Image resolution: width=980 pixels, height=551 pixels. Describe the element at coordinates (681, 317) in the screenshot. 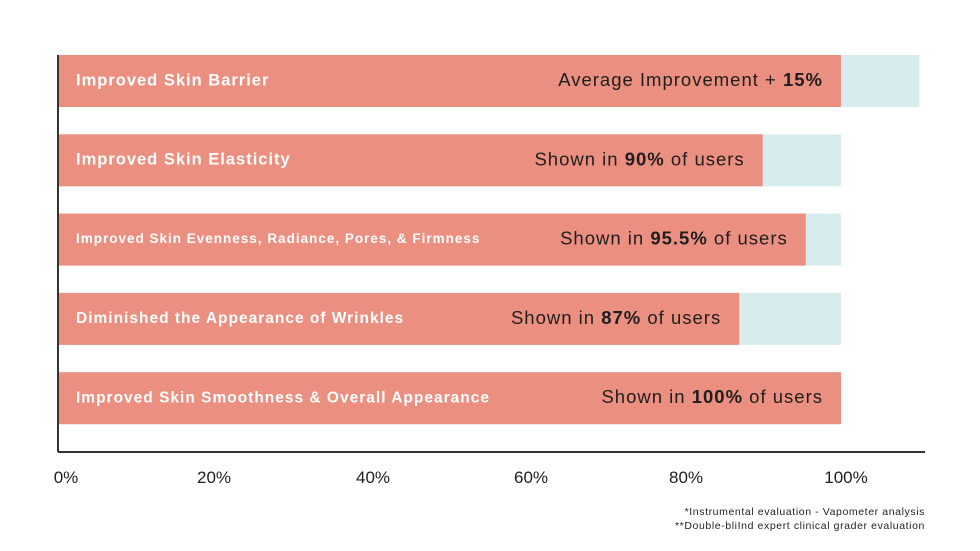

I see `value-label-part-diminished-the-appearance-of-wrinkles-2: of users` at that location.